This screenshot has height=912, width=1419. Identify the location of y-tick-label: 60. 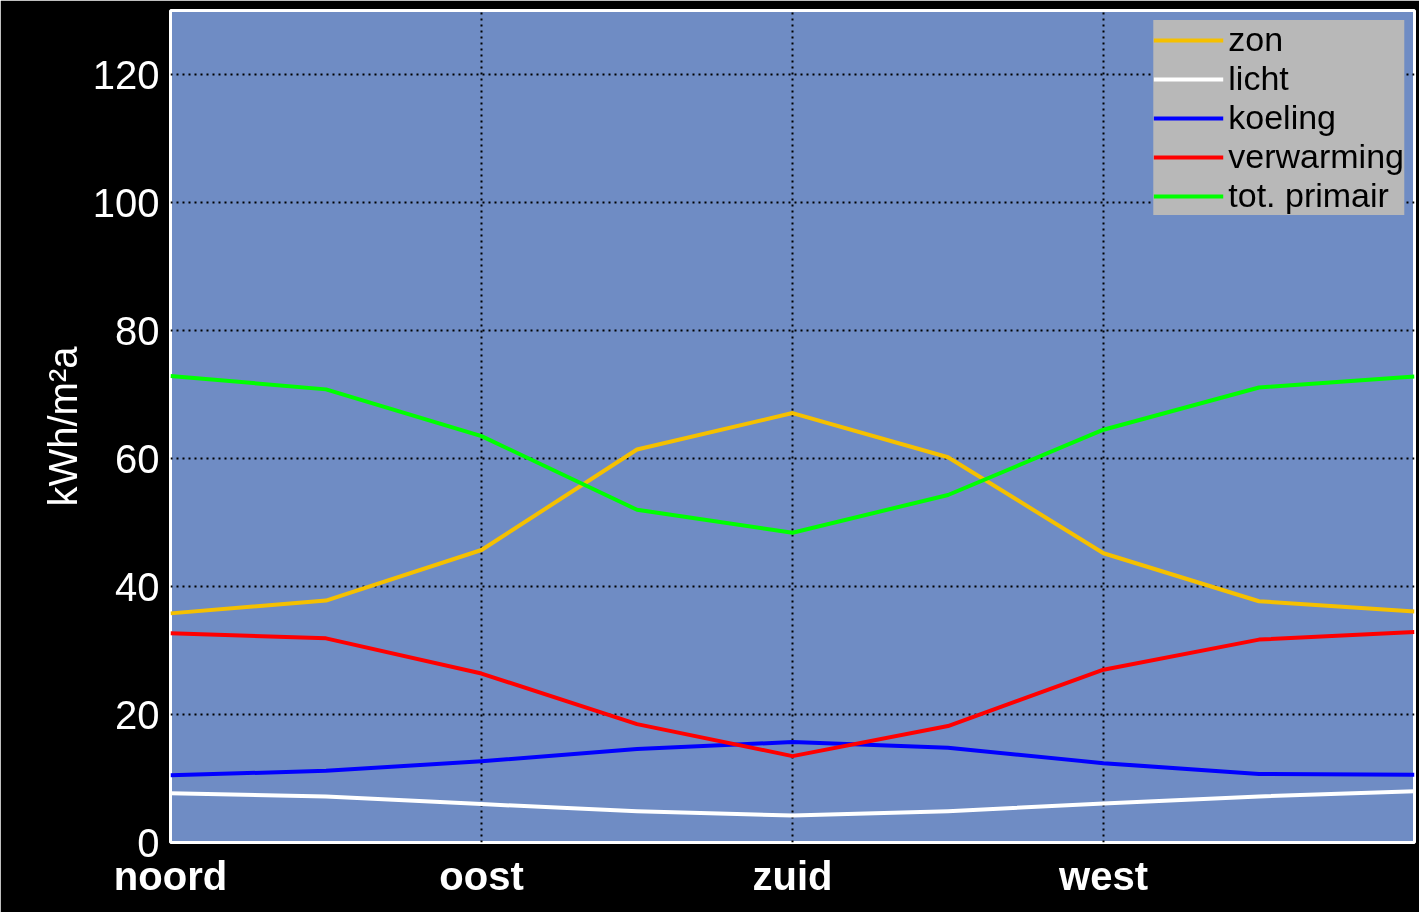
(137, 458).